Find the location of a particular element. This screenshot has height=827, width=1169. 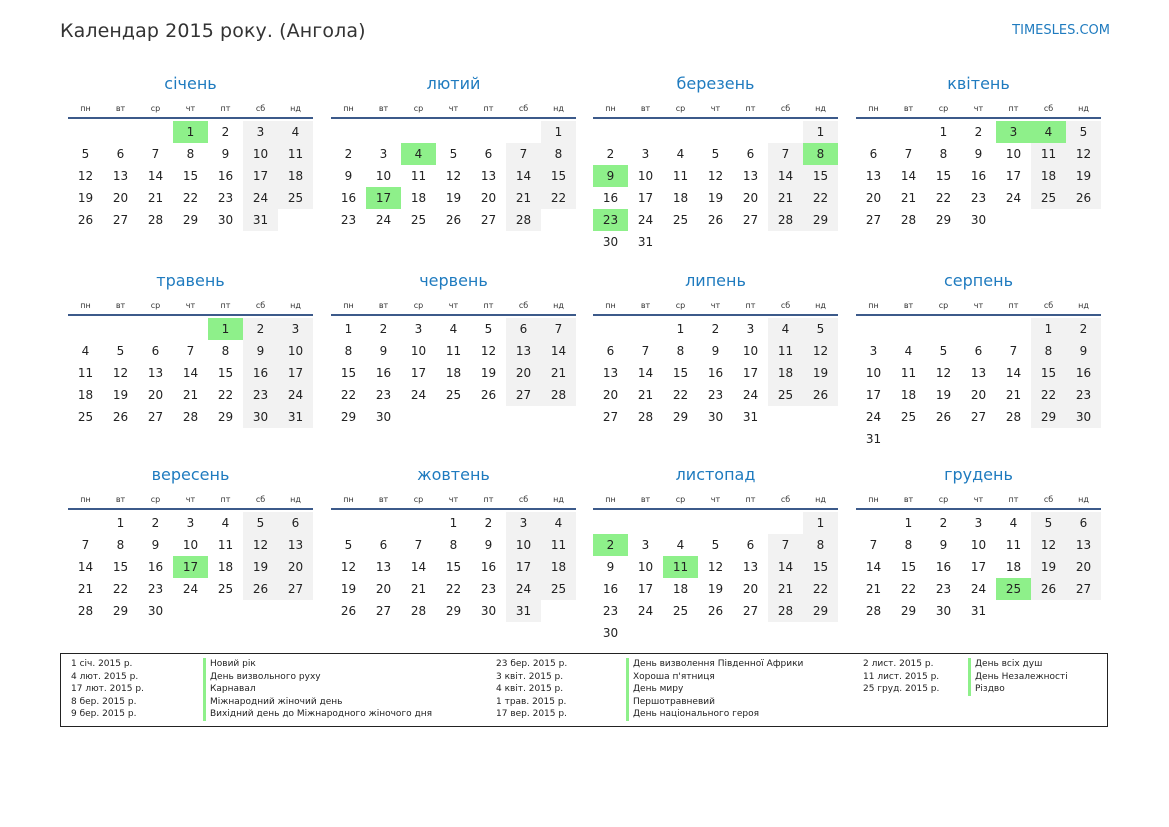

calendar-day: 31 is located at coordinates (260, 220).